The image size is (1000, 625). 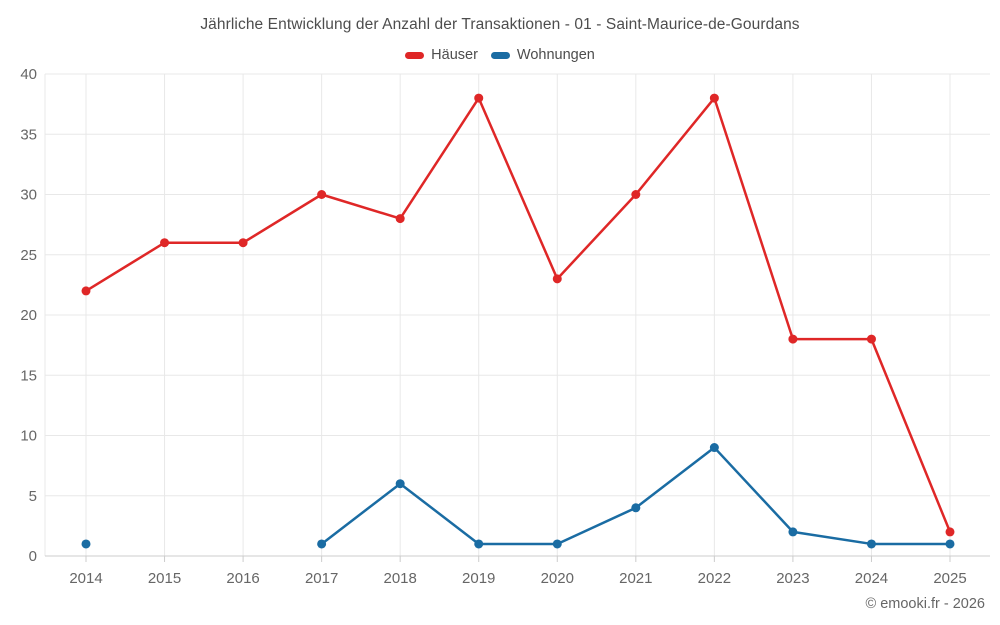 I want to click on data-point-wohnungen-2025, so click(x=950, y=544).